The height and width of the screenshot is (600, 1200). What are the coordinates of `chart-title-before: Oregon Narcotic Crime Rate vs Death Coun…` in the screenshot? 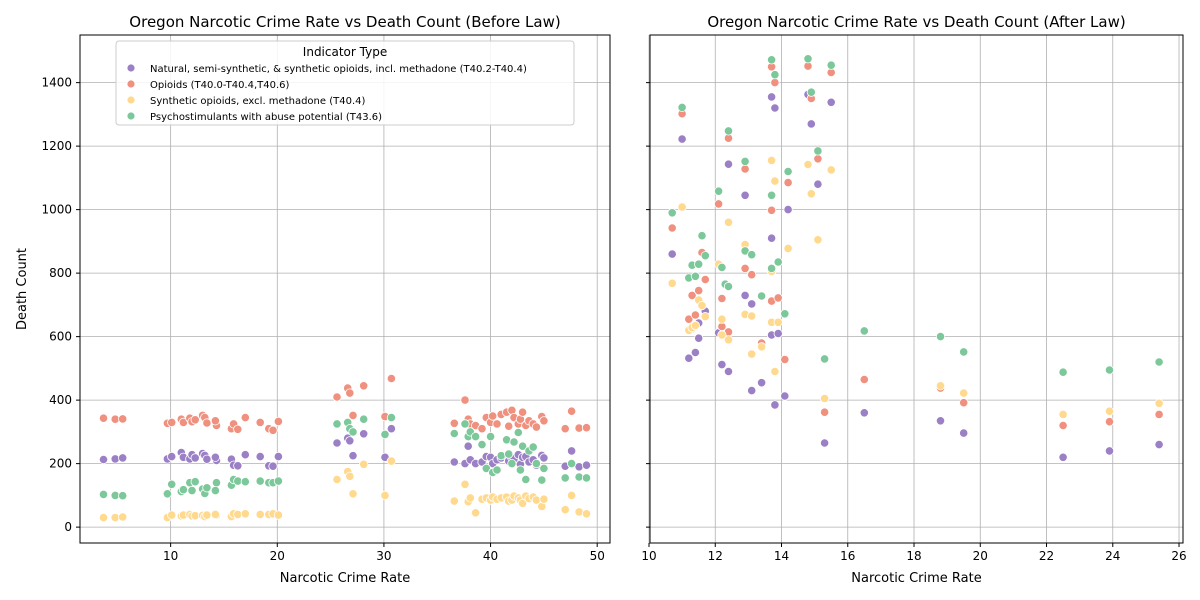 It's located at (344, 22).